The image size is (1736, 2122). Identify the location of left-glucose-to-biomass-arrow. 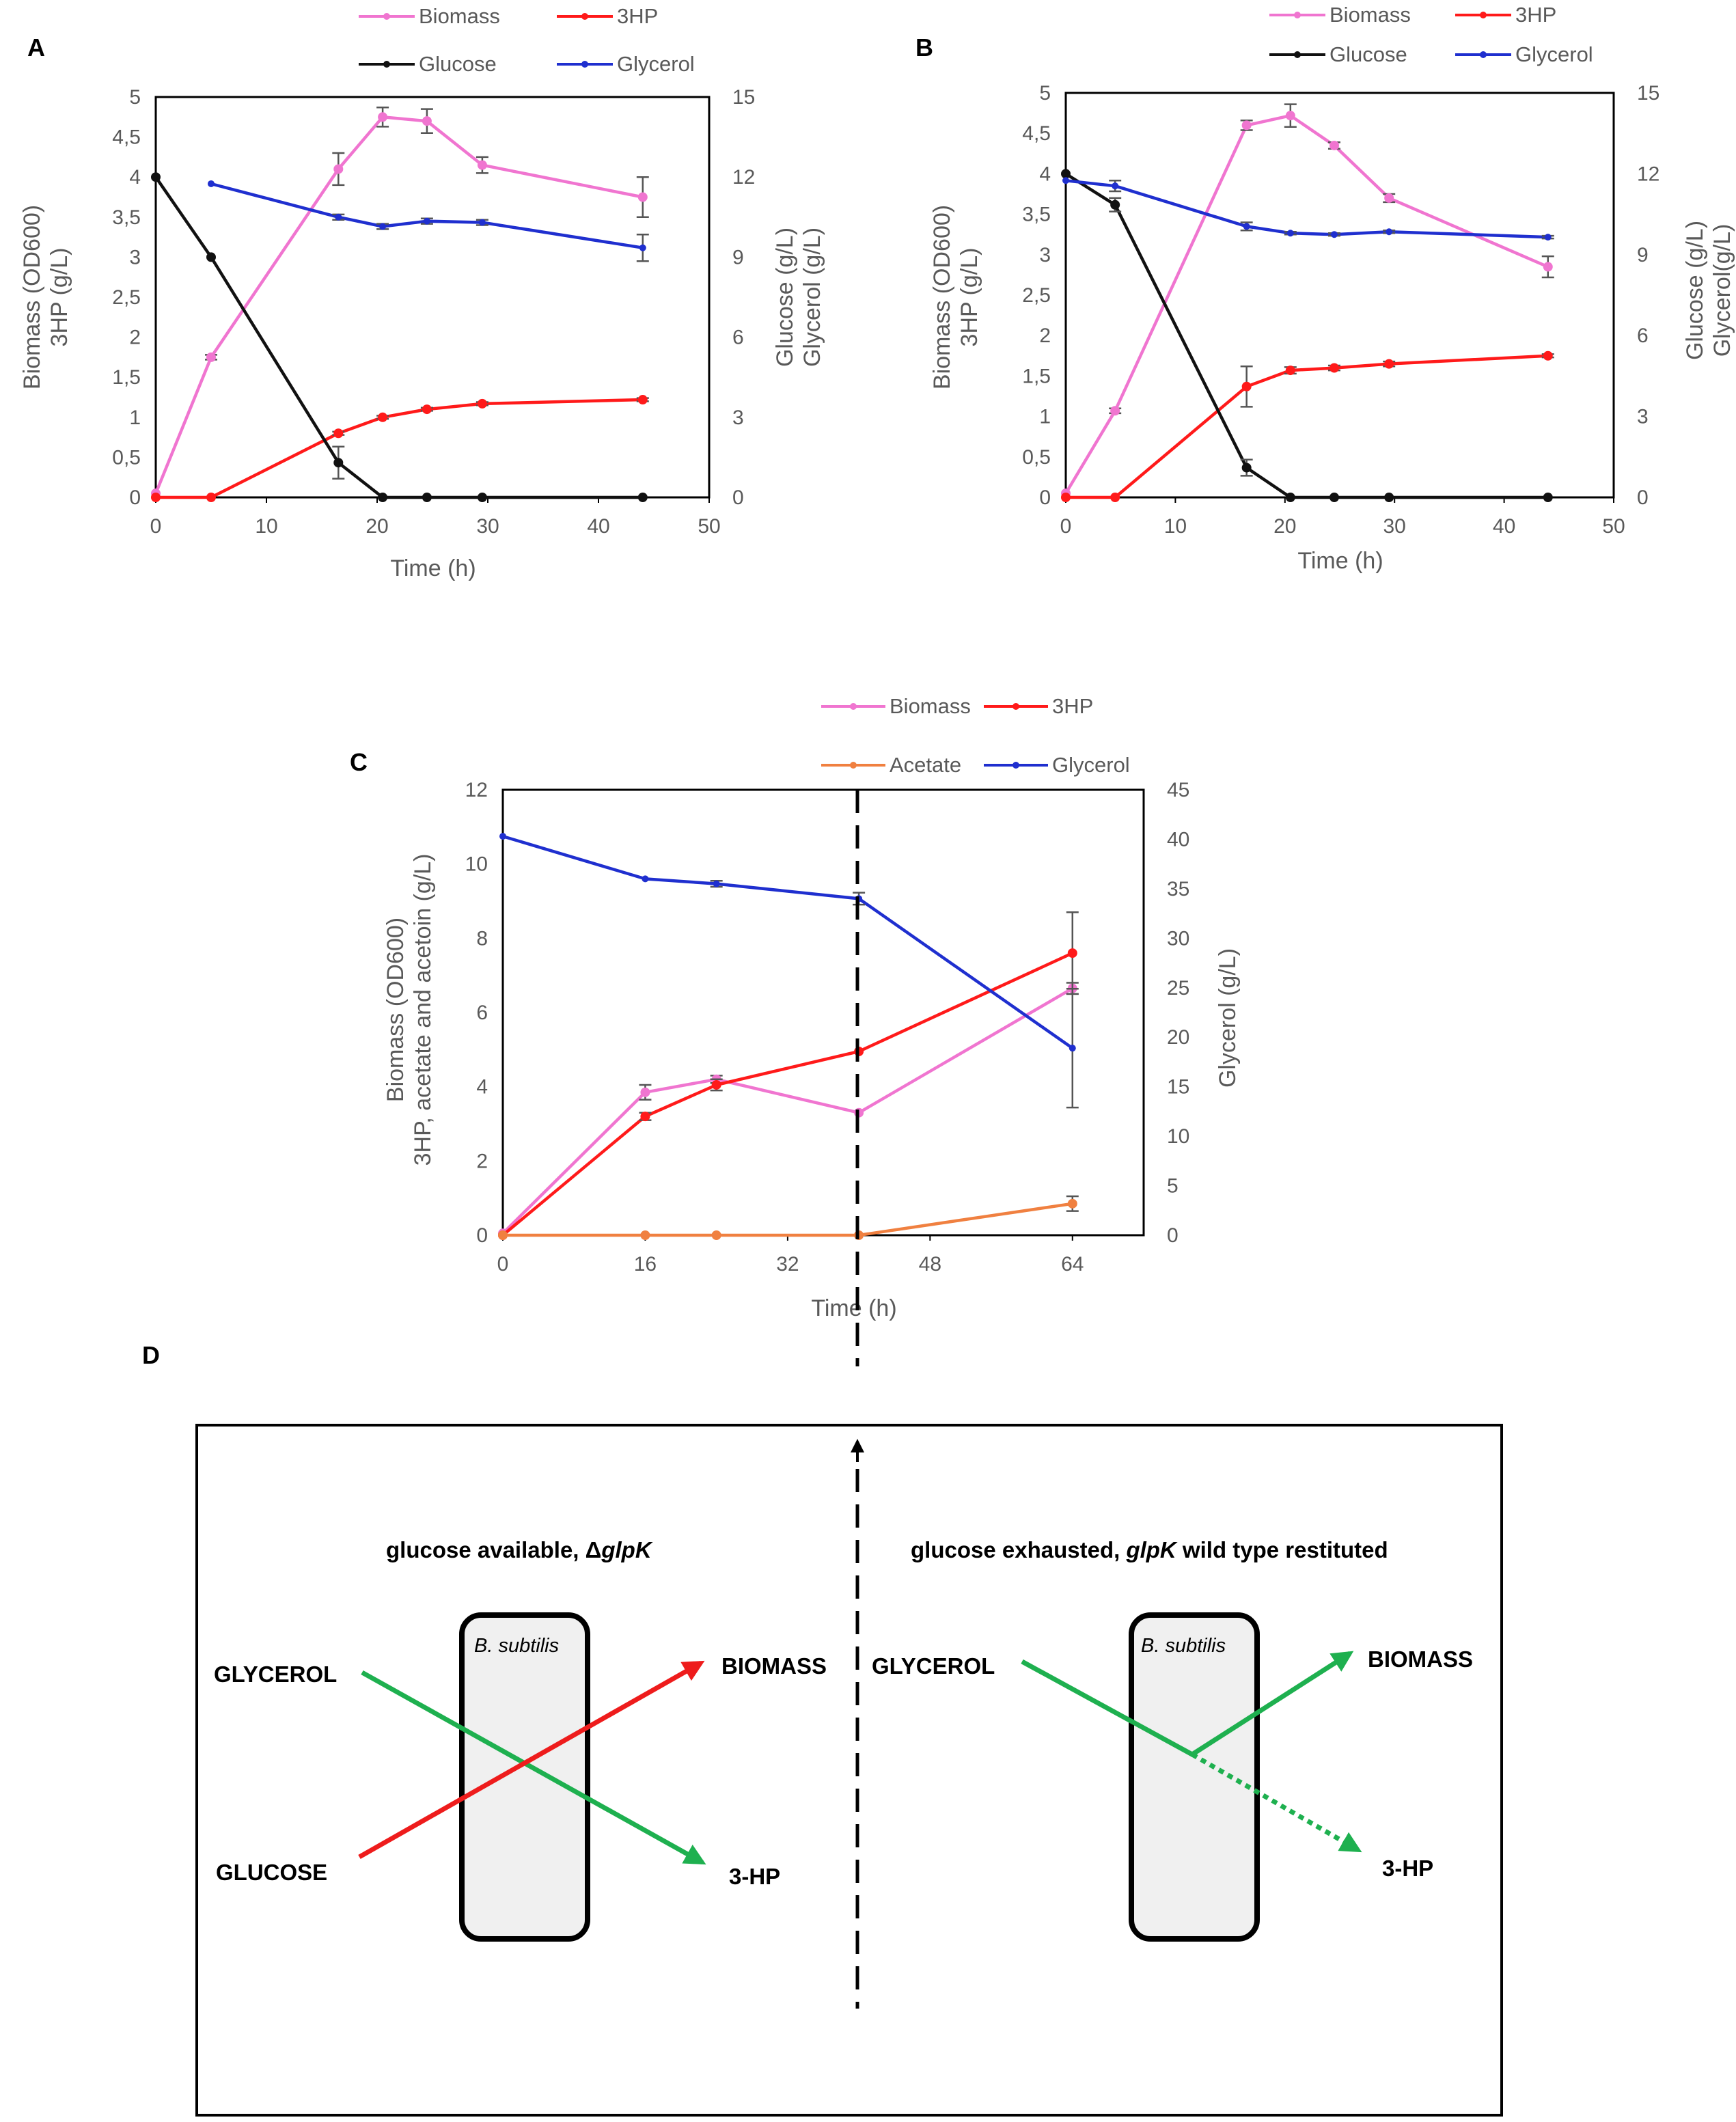
(531, 1760).